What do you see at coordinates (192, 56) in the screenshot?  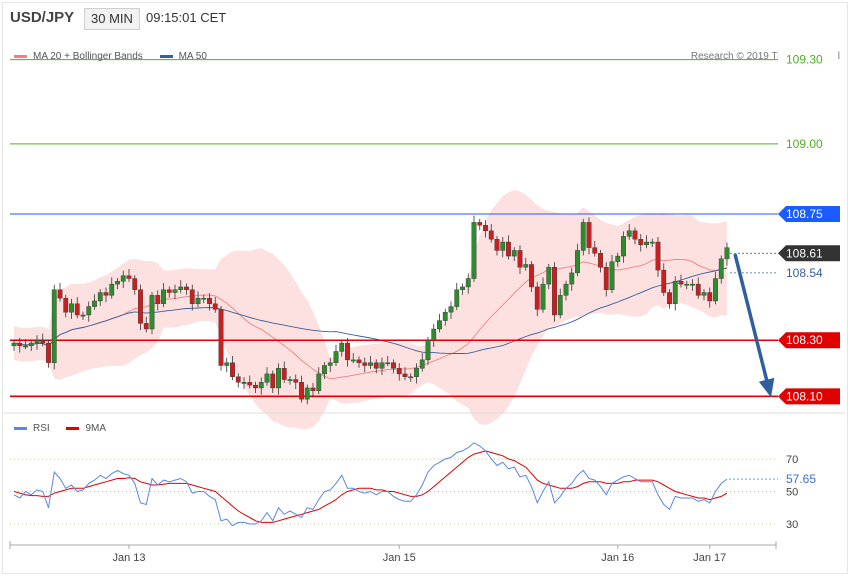 I see `legend-label-ma50: MA 50` at bounding box center [192, 56].